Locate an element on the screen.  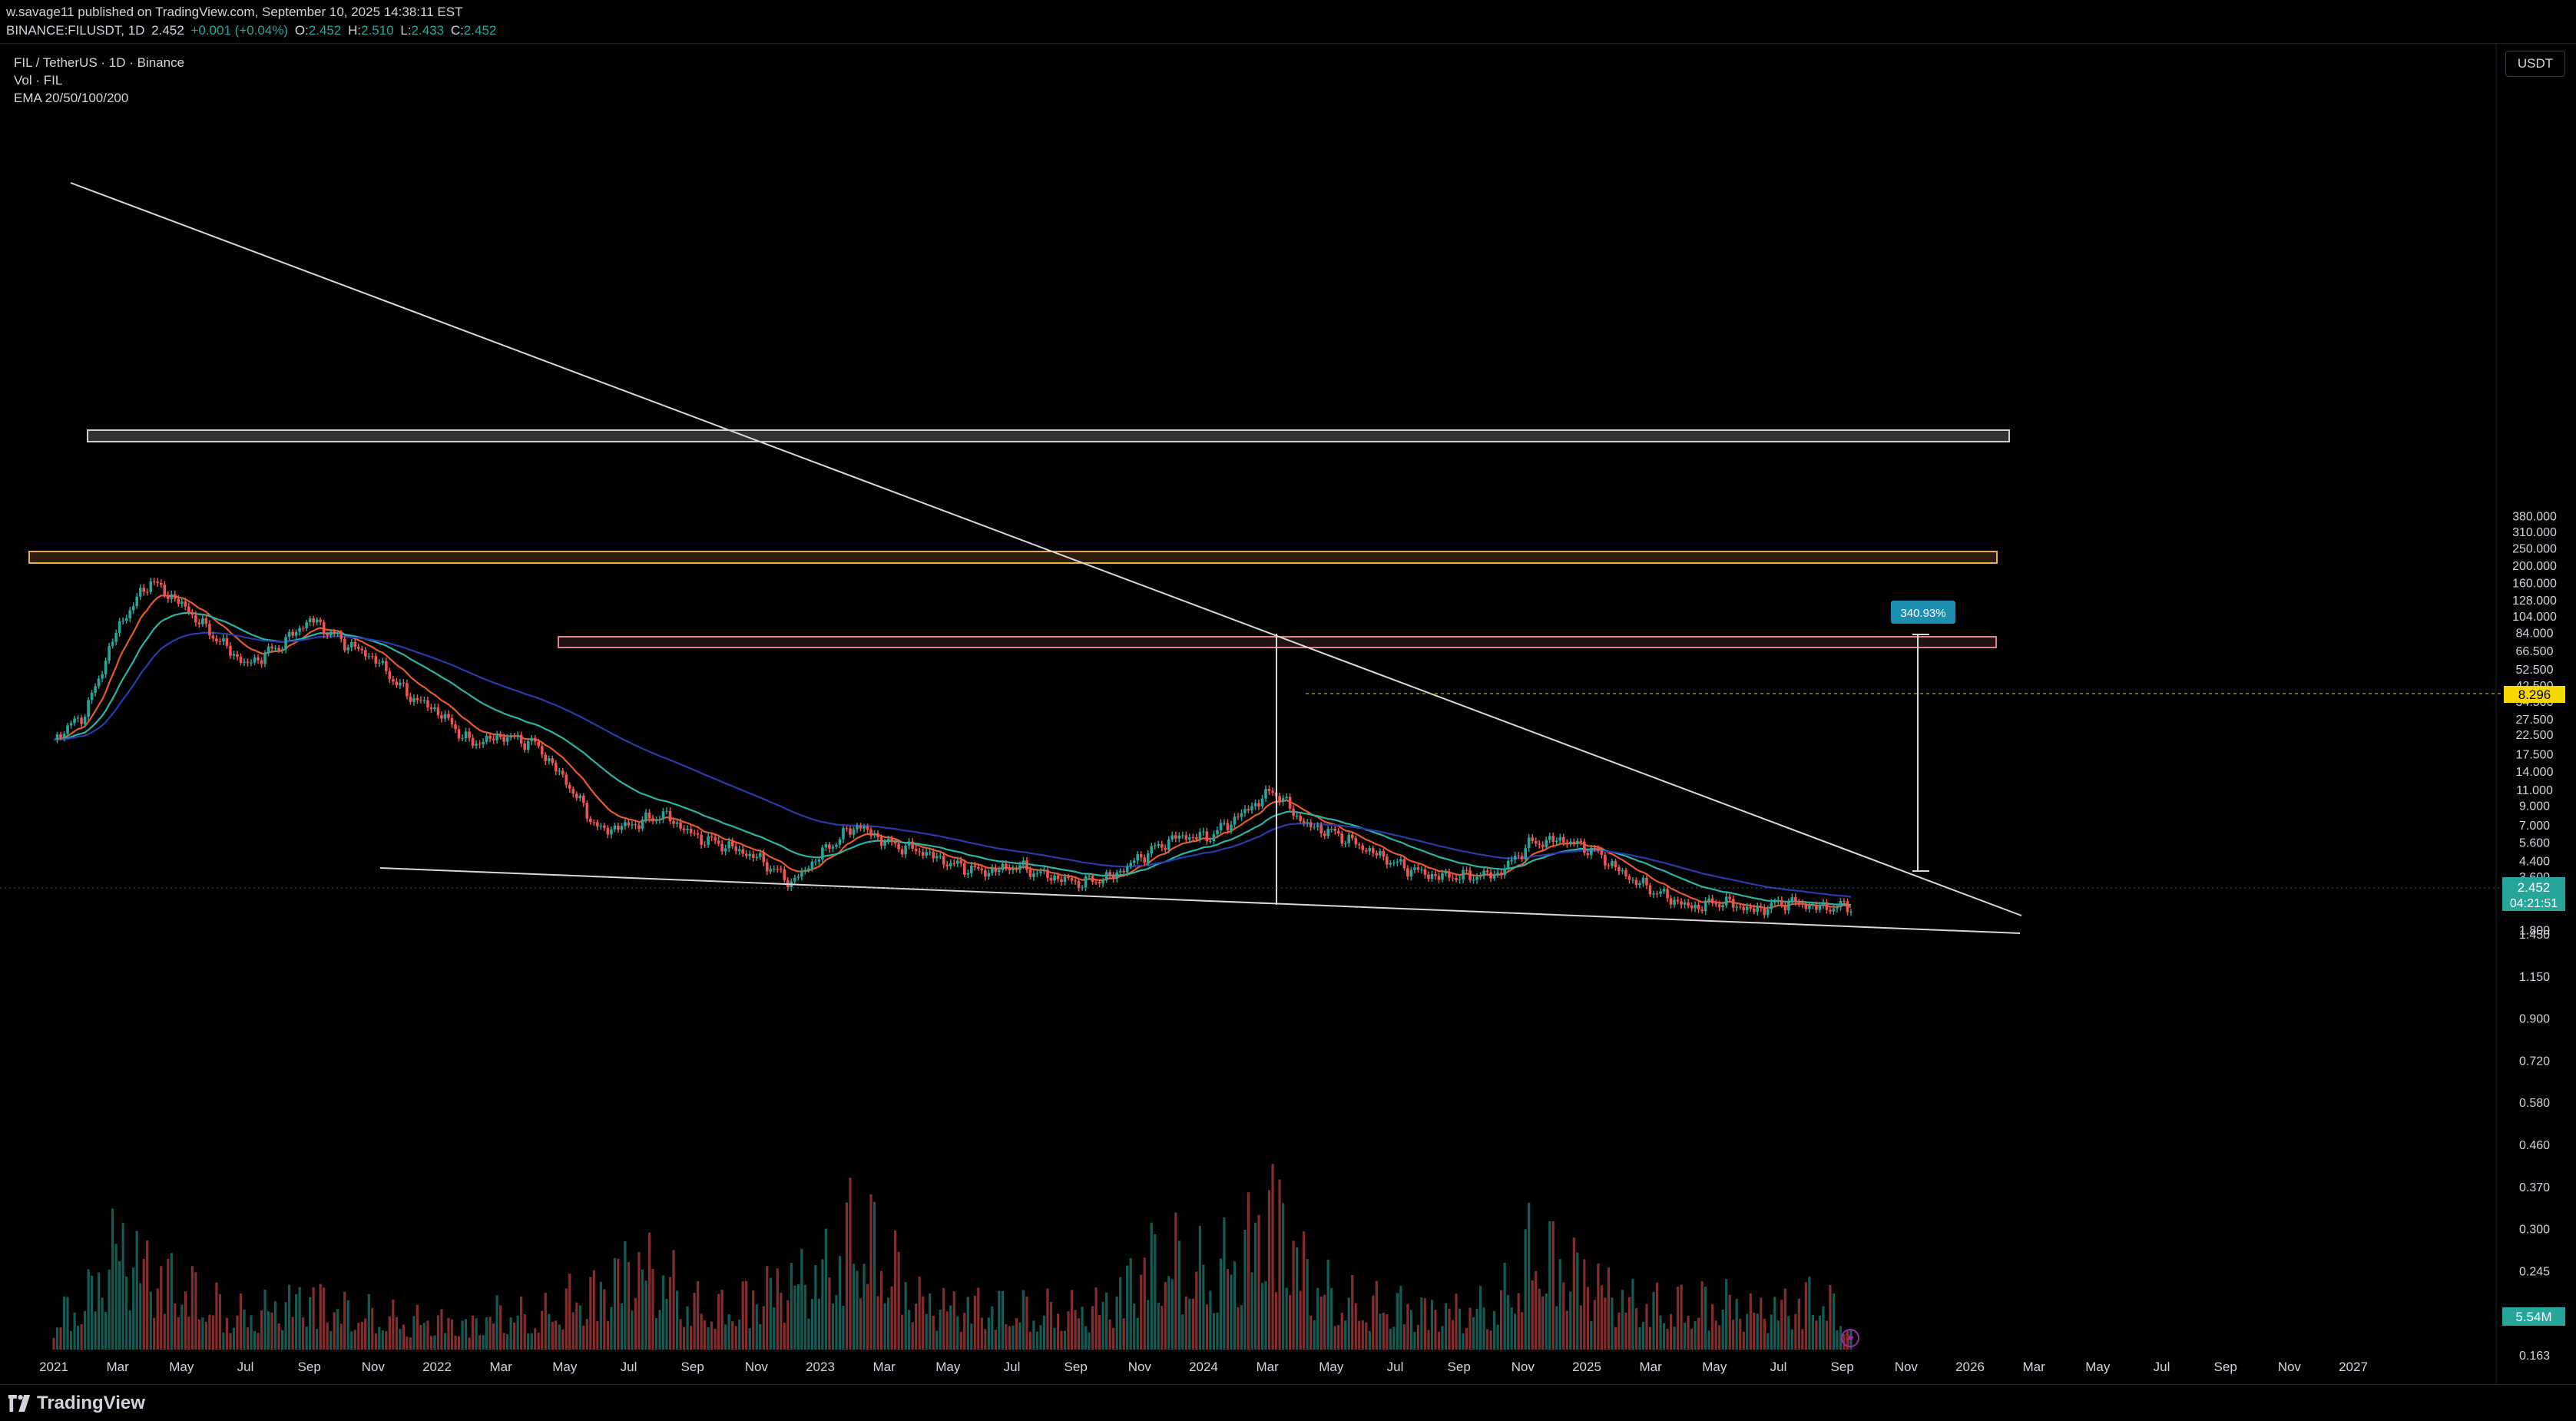
open-label: O: is located at coordinates (301, 31).